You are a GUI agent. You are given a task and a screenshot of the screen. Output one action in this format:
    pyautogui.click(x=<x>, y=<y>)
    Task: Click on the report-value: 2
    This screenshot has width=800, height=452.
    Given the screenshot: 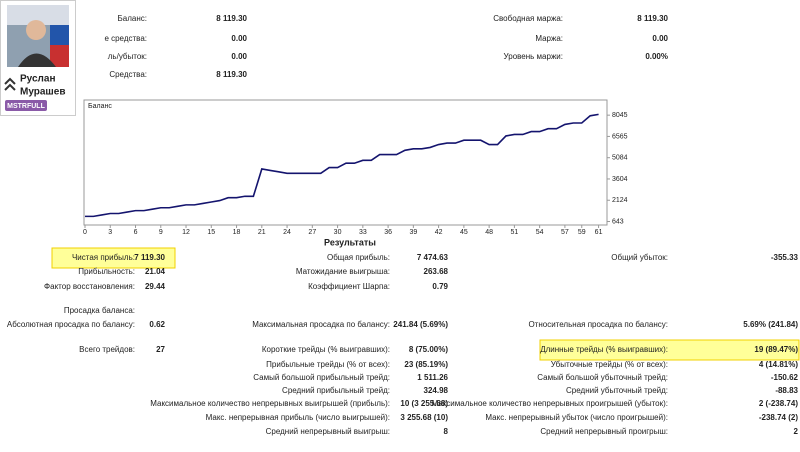 What is the action you would take?
    pyautogui.click(x=796, y=431)
    